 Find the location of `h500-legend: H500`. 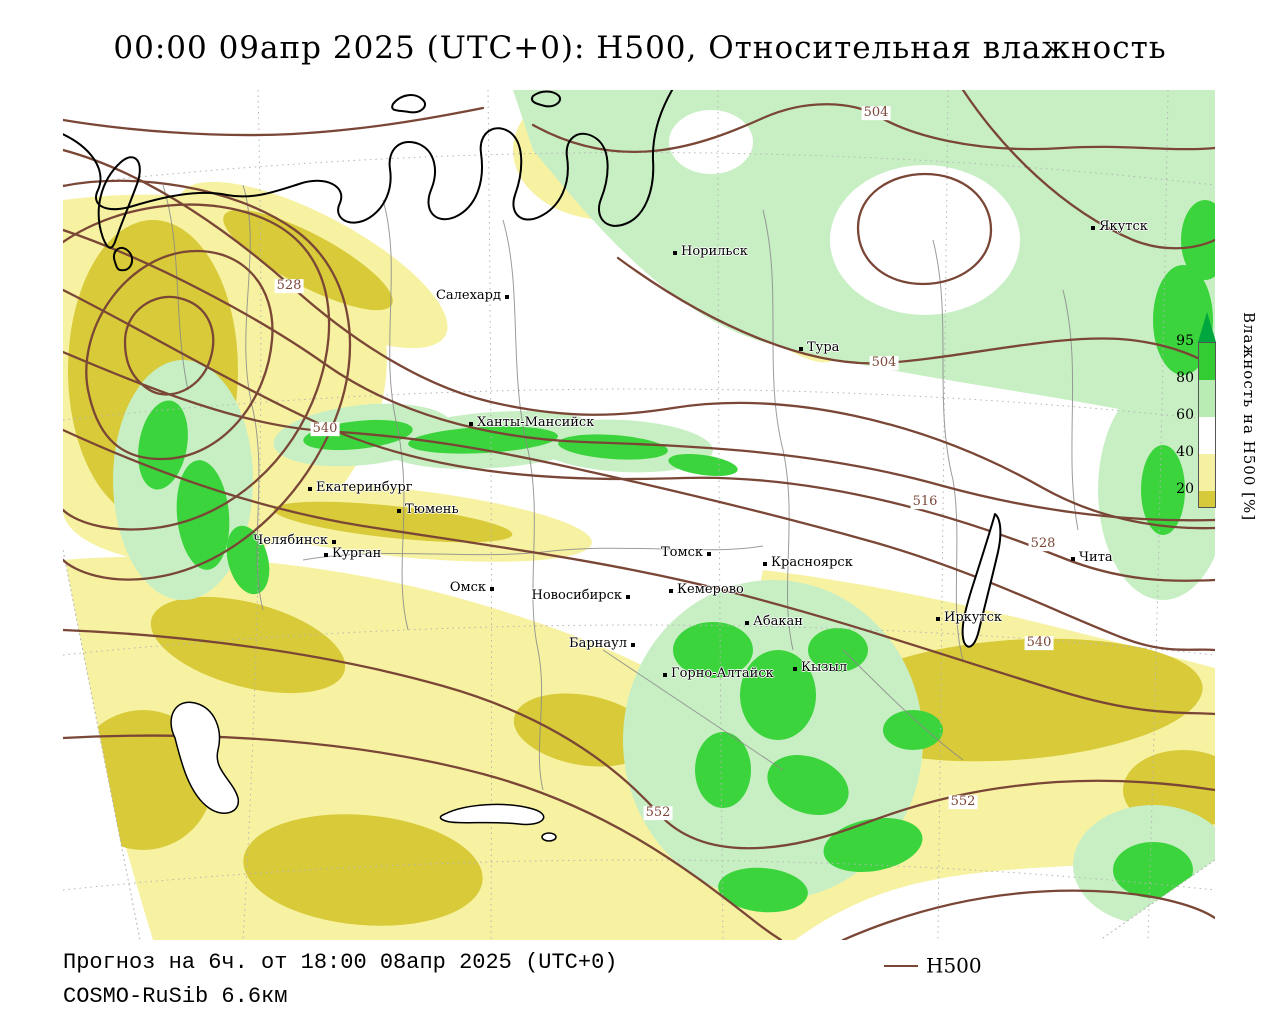

h500-legend: H500 is located at coordinates (933, 965).